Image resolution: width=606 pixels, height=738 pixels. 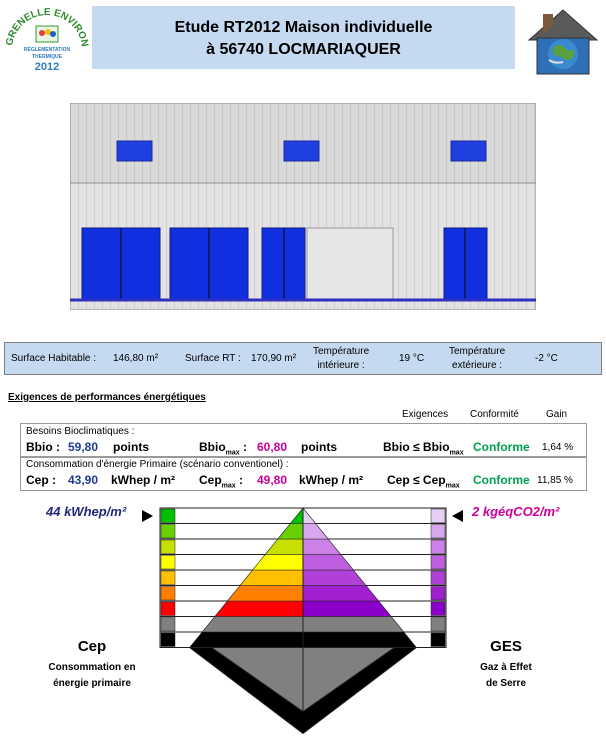 I want to click on temperature-interieure-label-line1: Température, so click(x=341, y=351).